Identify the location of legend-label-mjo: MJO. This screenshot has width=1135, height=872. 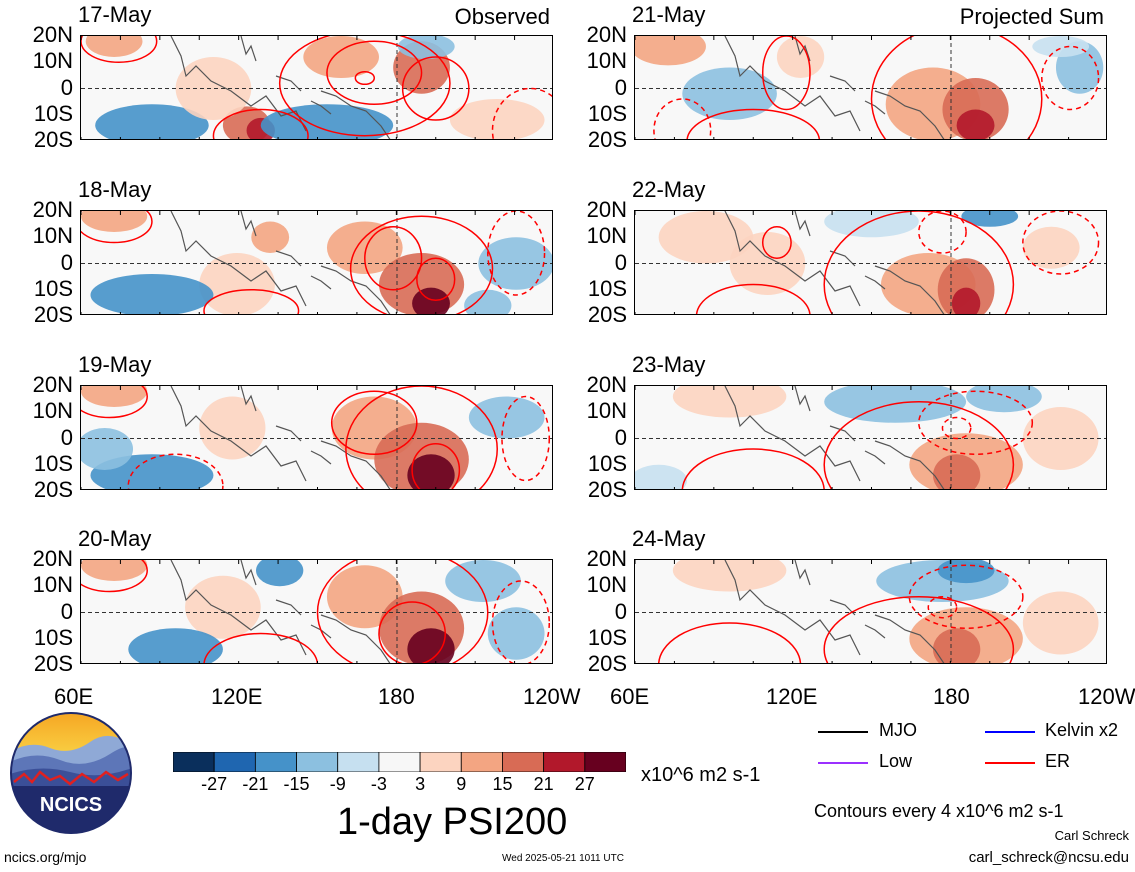
(898, 730).